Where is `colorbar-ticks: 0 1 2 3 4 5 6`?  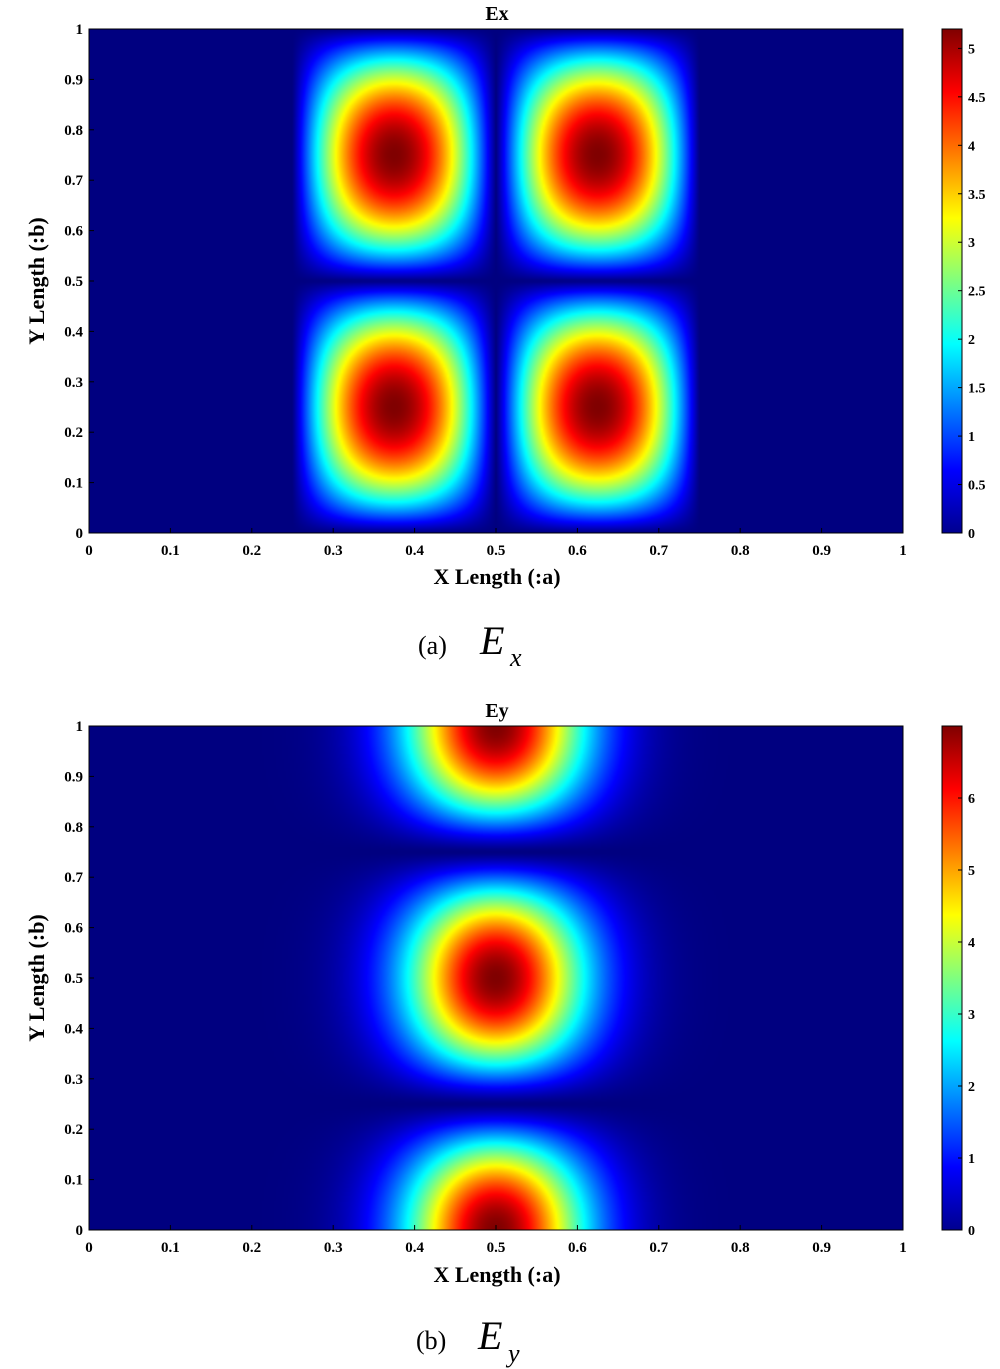
colorbar-ticks: 0 1 2 3 4 5 6 is located at coordinates (966, 1015).